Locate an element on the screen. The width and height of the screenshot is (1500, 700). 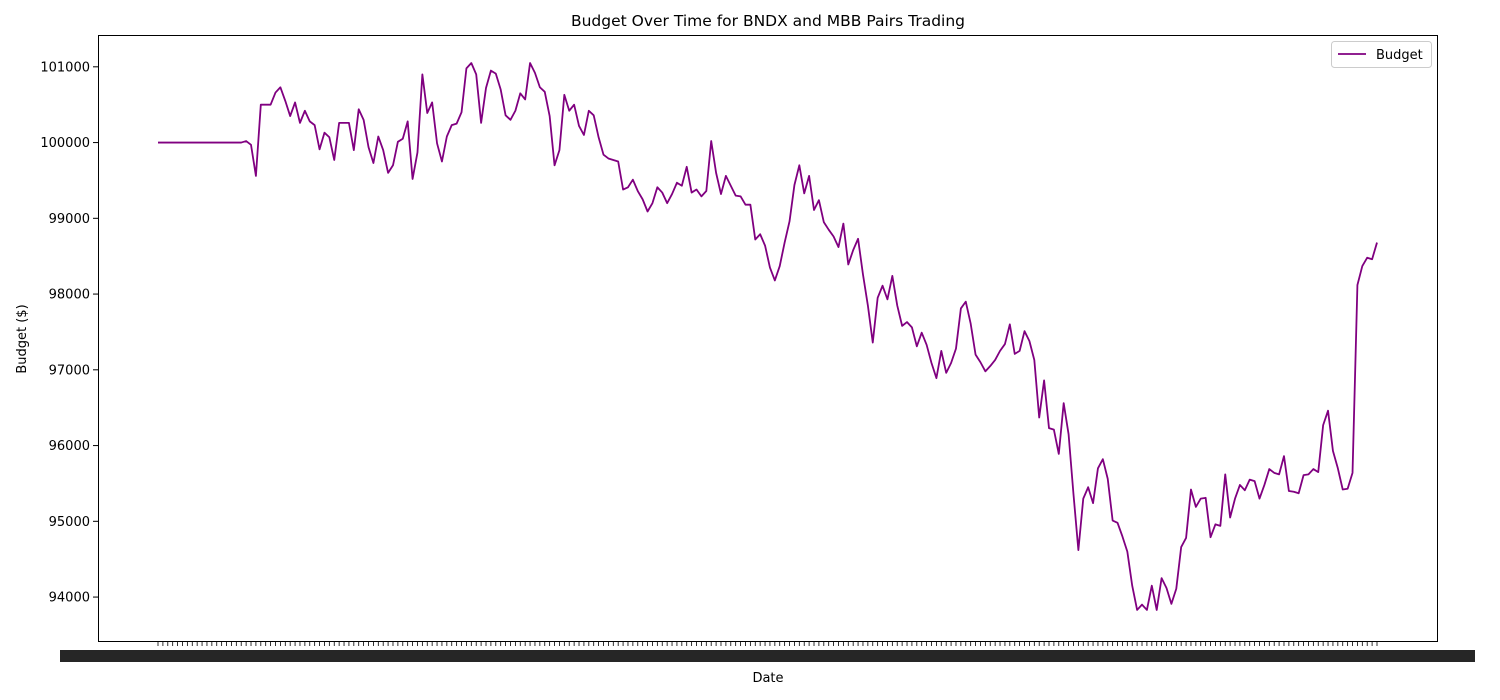
y-tick-label: 95000 is located at coordinates (69, 522).